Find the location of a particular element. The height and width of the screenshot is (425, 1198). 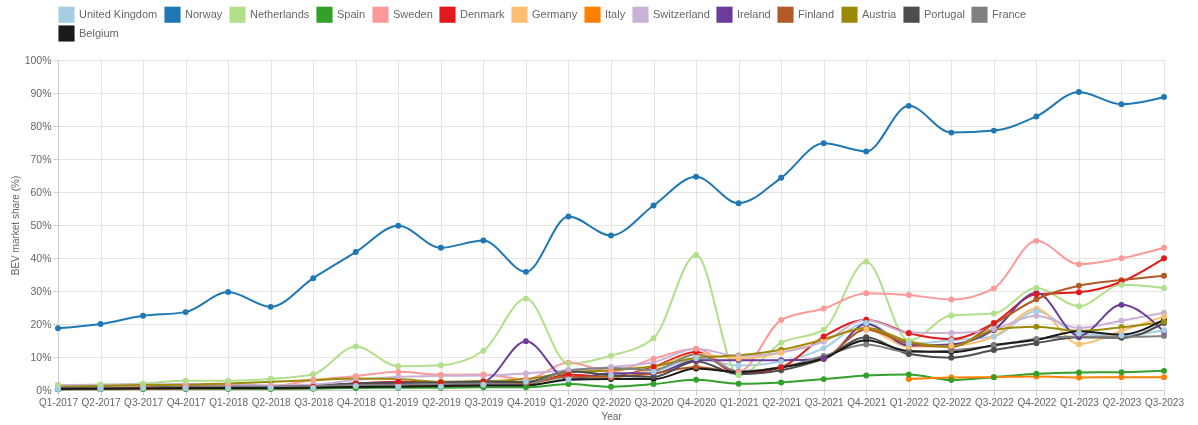

y-tick-label: 20% is located at coordinates (41, 323).